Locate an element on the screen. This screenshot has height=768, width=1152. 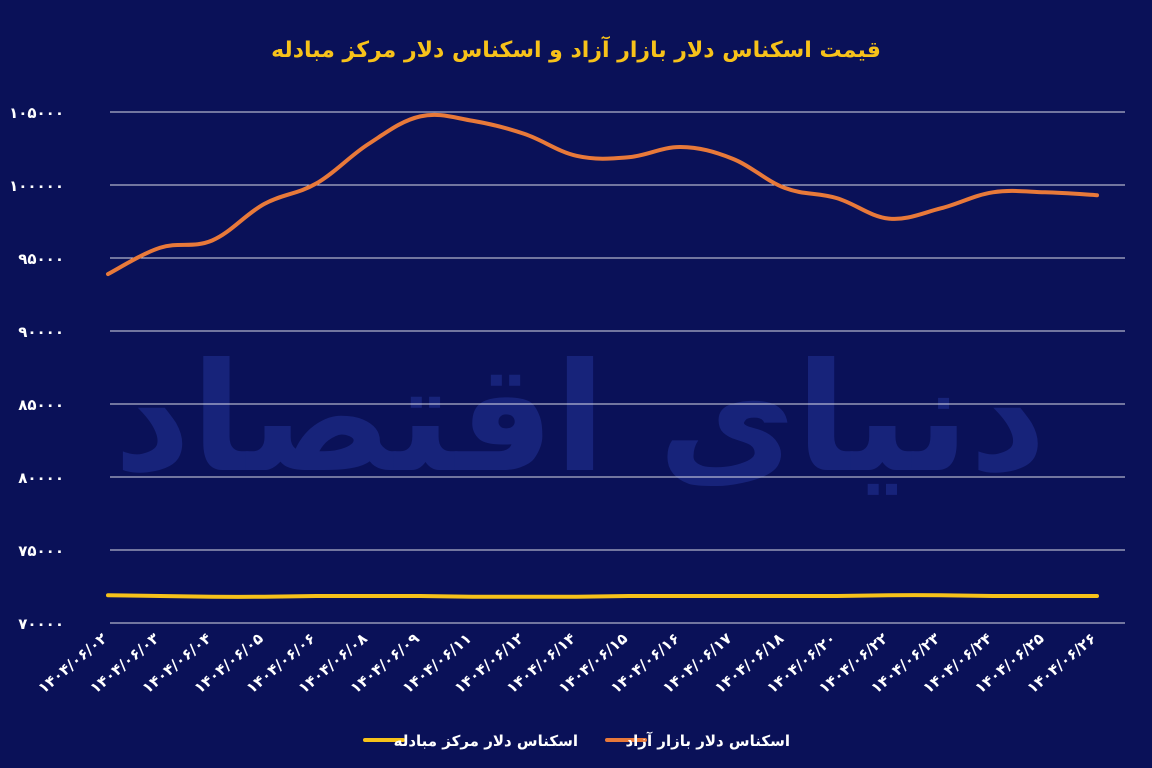
y-tick-label: ۸۰۰۰۰ is located at coordinates (41, 478).